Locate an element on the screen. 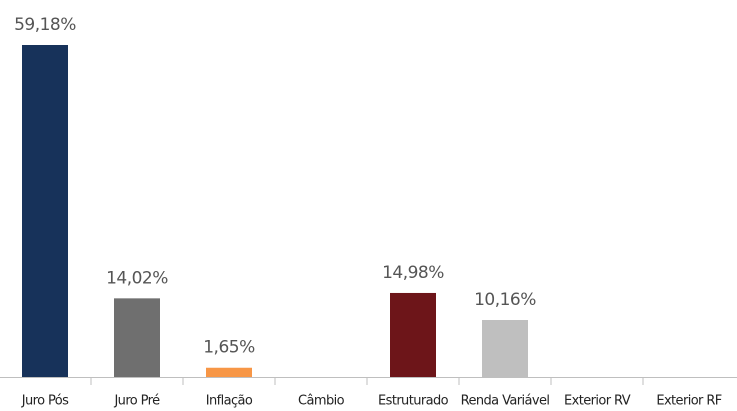 Image resolution: width=737 pixels, height=411 pixels. value-label: 14,02% is located at coordinates (137, 278).